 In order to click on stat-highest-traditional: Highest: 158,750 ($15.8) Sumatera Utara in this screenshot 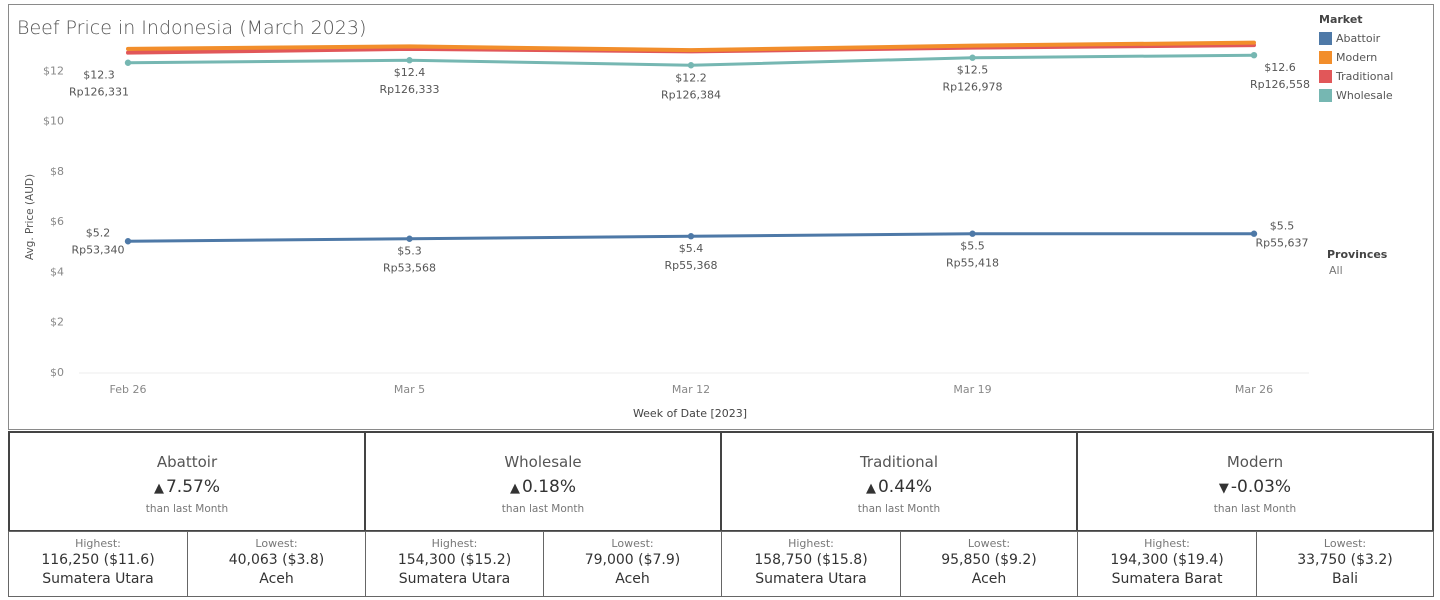, I will do `click(811, 564)`.